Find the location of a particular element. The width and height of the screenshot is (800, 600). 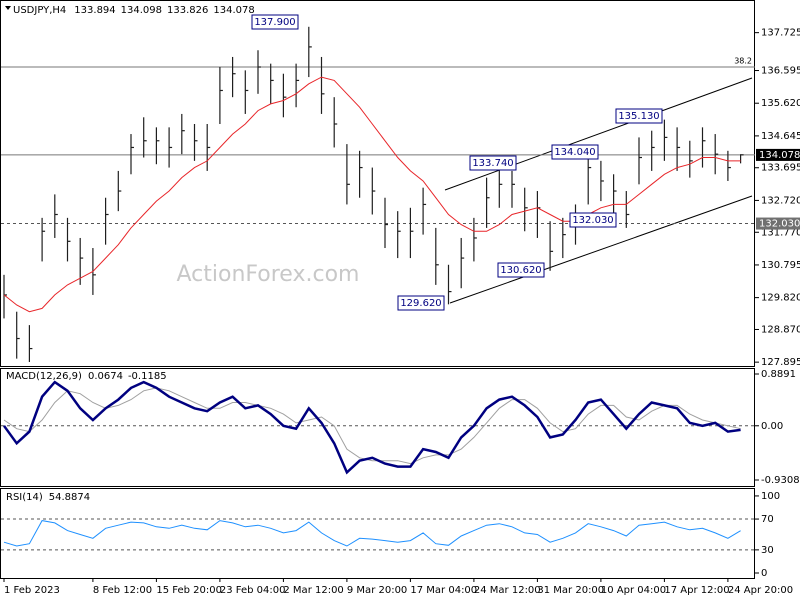

indicator-title: RSI(14) is located at coordinates (24, 497).